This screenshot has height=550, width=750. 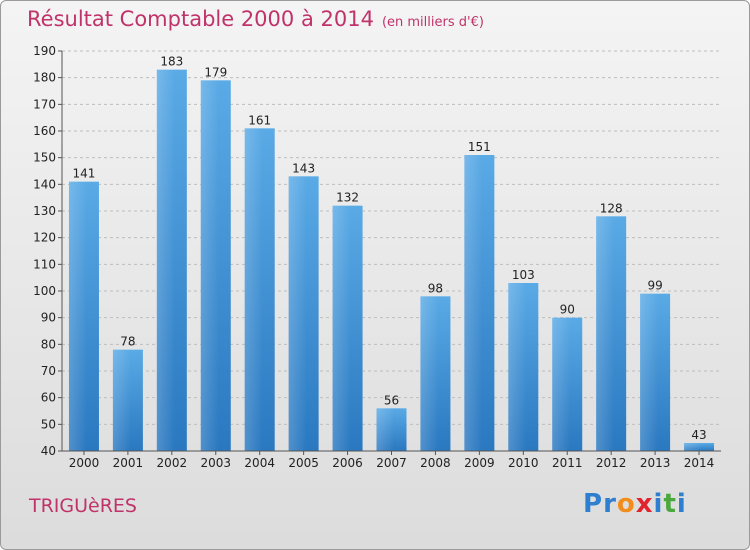 What do you see at coordinates (610, 504) in the screenshot?
I see `logo-letter: r` at bounding box center [610, 504].